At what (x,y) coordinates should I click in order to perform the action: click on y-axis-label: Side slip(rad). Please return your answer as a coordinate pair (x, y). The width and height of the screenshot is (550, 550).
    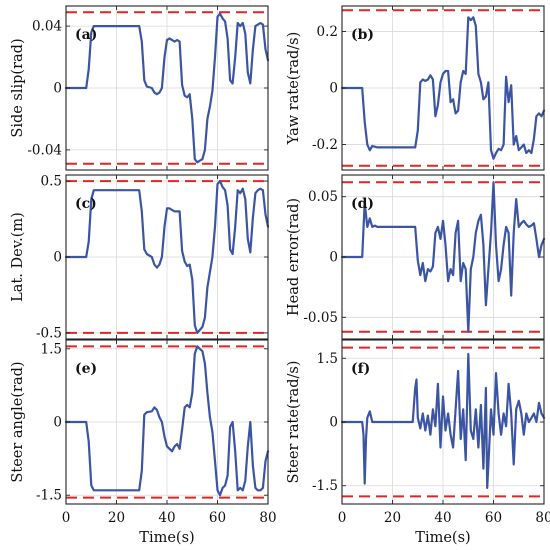
    Looking at the image, I should click on (18, 87).